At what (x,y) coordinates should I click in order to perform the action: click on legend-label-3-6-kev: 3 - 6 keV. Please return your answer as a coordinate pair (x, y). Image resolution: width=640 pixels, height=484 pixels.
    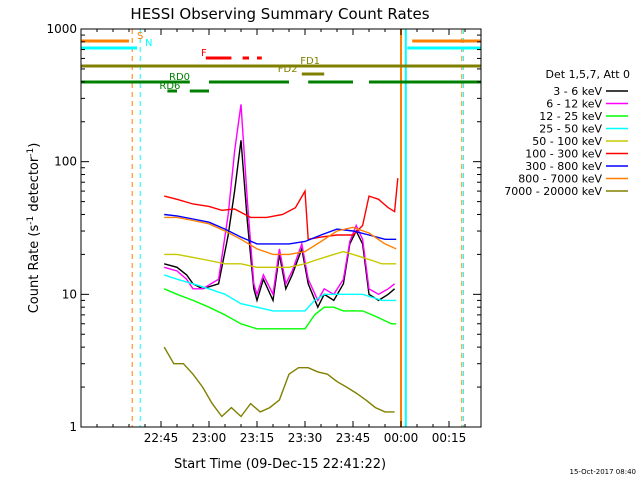
    Looking at the image, I should click on (577, 91).